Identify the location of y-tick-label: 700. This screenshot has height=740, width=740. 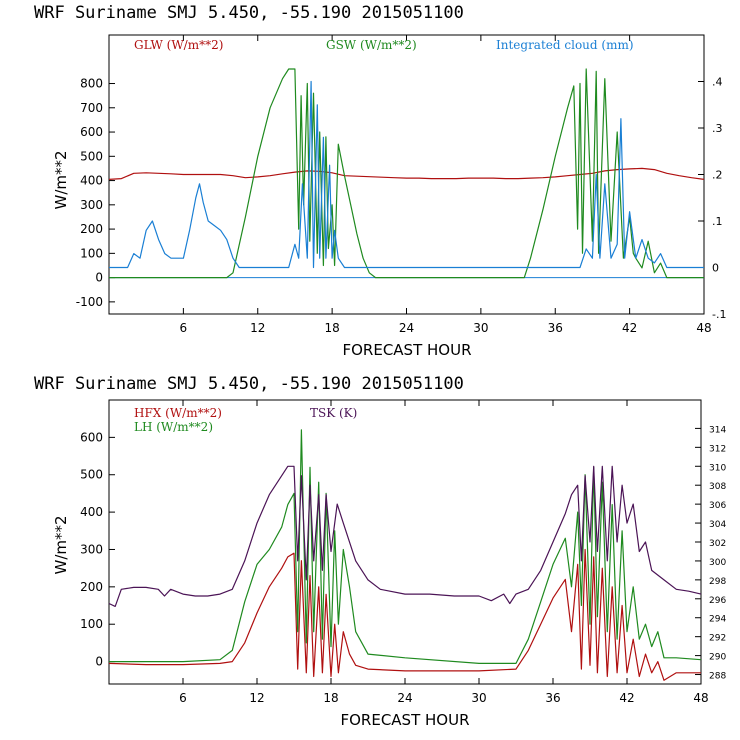
(91, 108).